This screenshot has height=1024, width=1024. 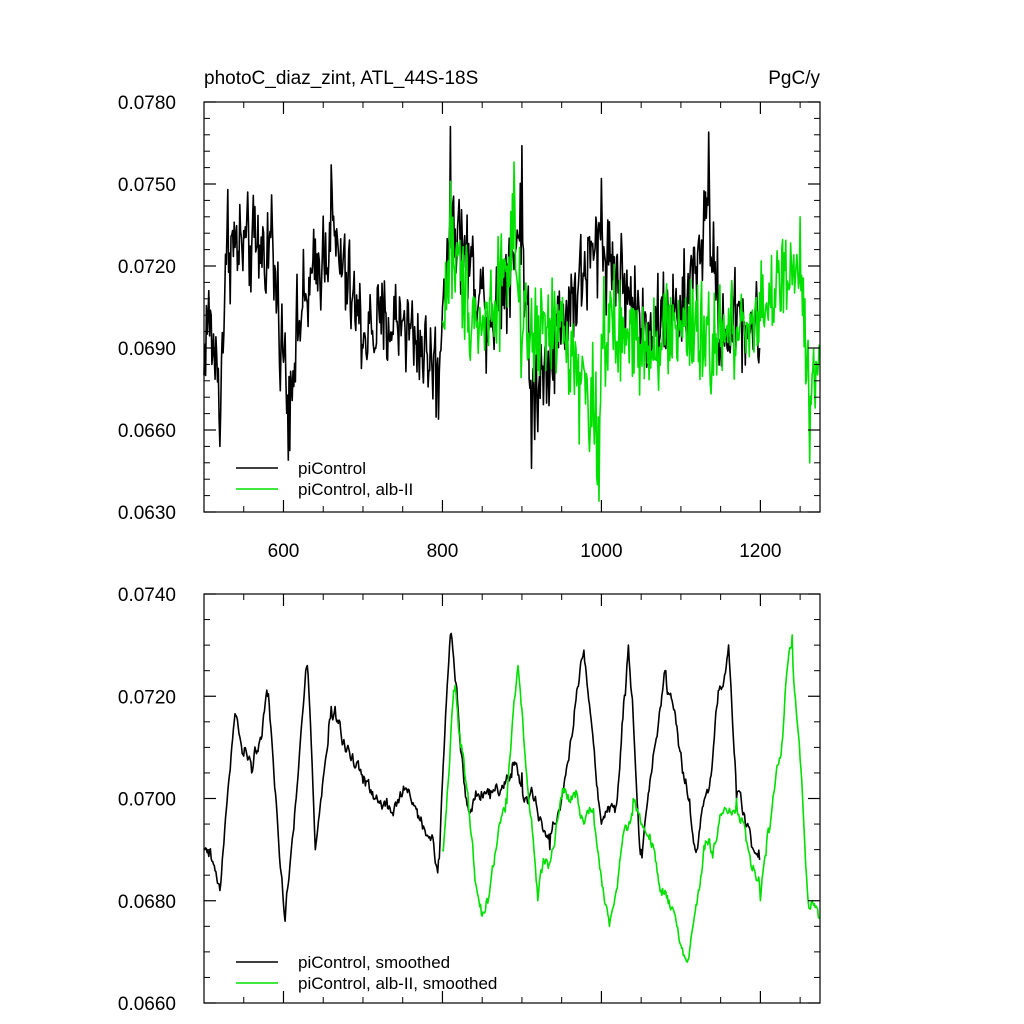 I want to click on y-tick-label: 0.0780, so click(x=147, y=103).